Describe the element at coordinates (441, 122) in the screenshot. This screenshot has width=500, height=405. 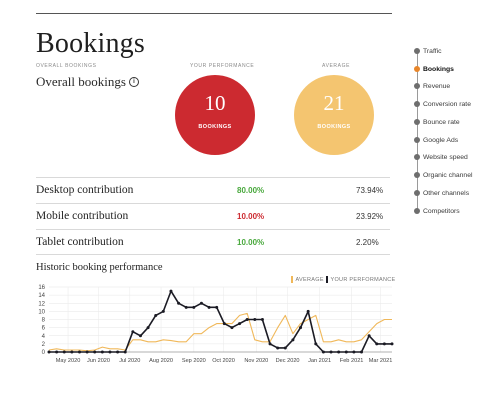
I see `nav-item-label: Bounce rate` at that location.